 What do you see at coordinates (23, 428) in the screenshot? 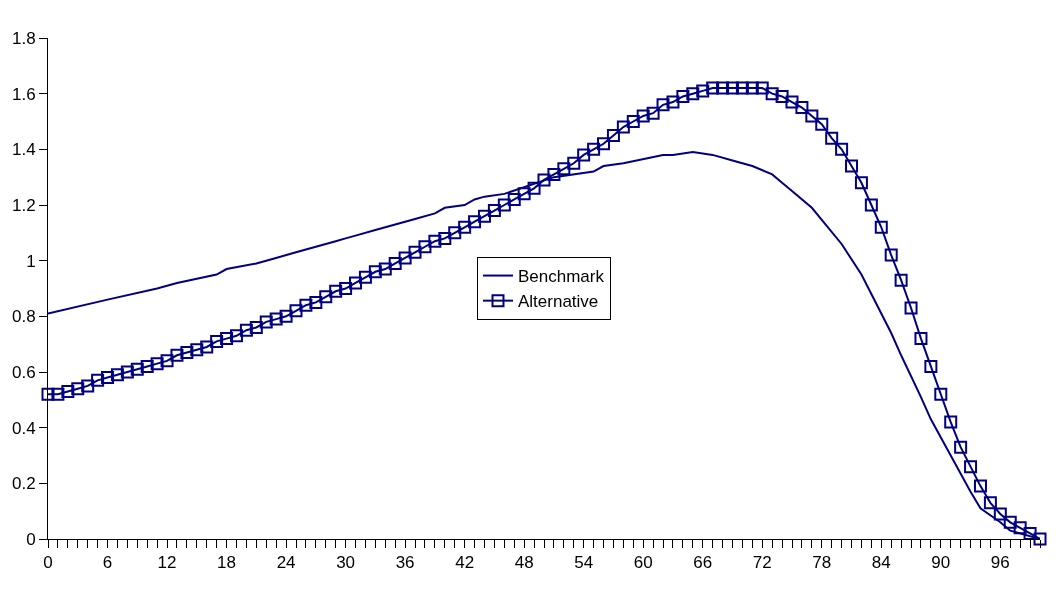
I see `y-tick-label: 0.4` at bounding box center [23, 428].